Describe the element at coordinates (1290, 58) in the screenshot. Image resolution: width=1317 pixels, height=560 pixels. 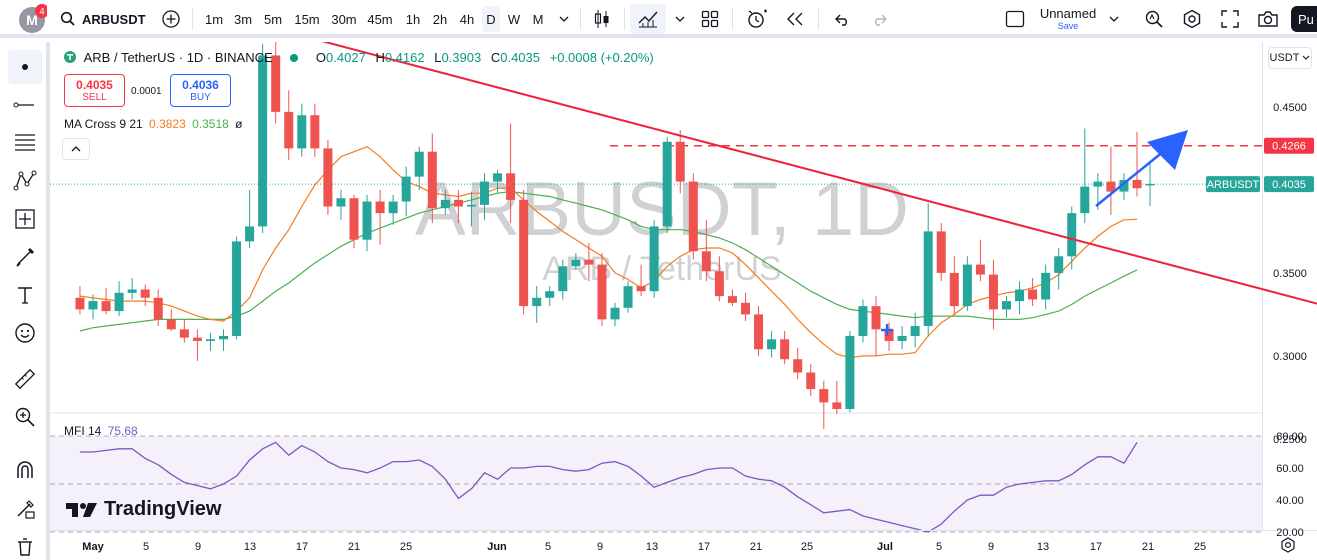
I see `currency-button: USDT` at that location.